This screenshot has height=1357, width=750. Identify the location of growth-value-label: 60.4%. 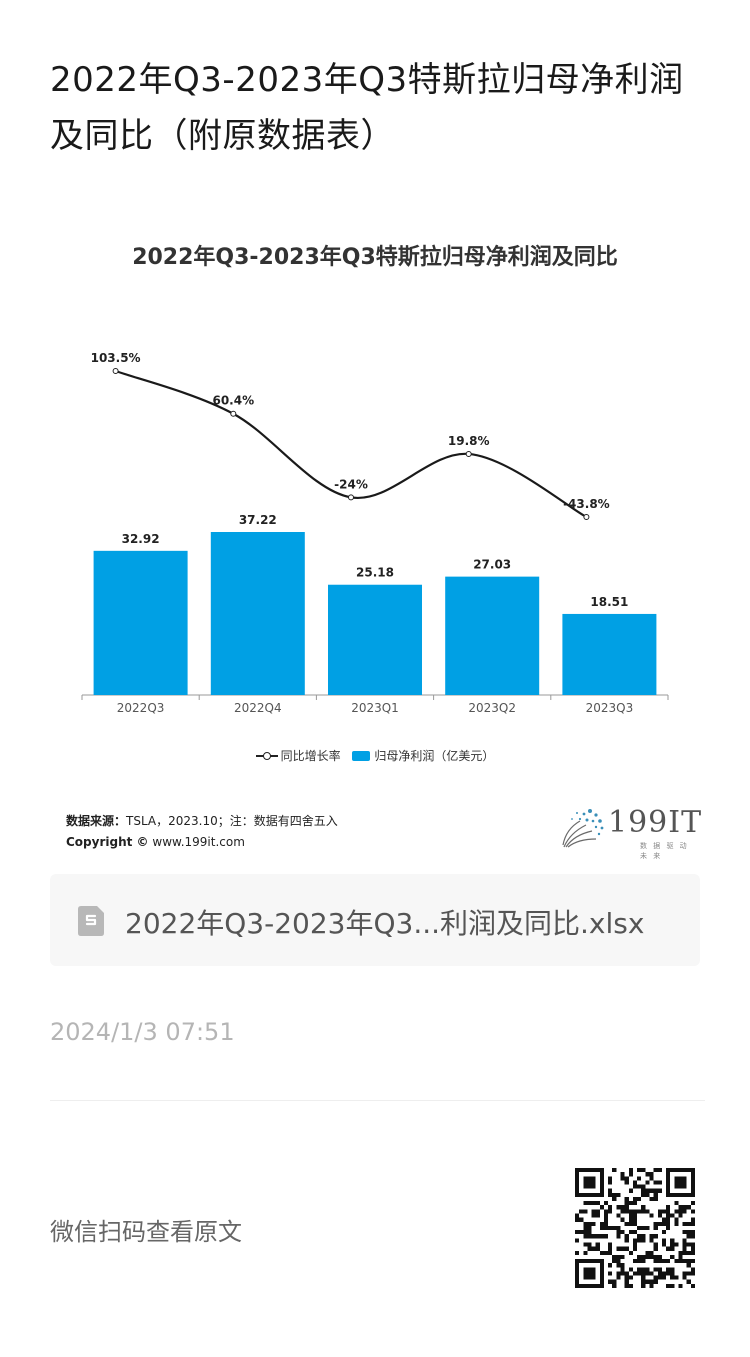
(233, 401).